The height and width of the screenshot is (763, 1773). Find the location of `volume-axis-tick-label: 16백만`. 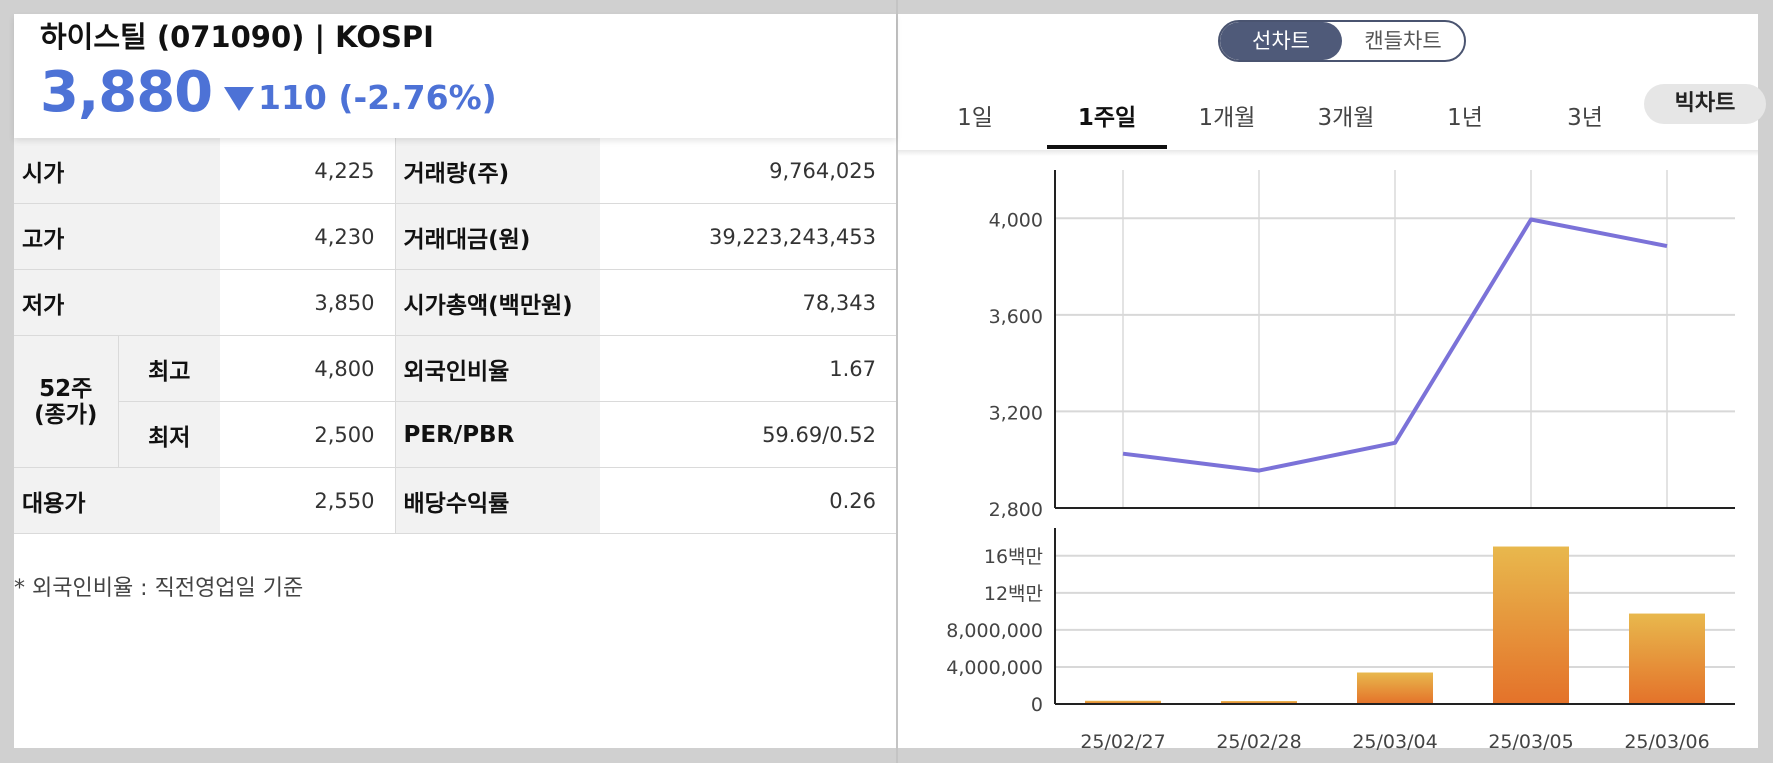

volume-axis-tick-label: 16백만 is located at coordinates (1013, 557).